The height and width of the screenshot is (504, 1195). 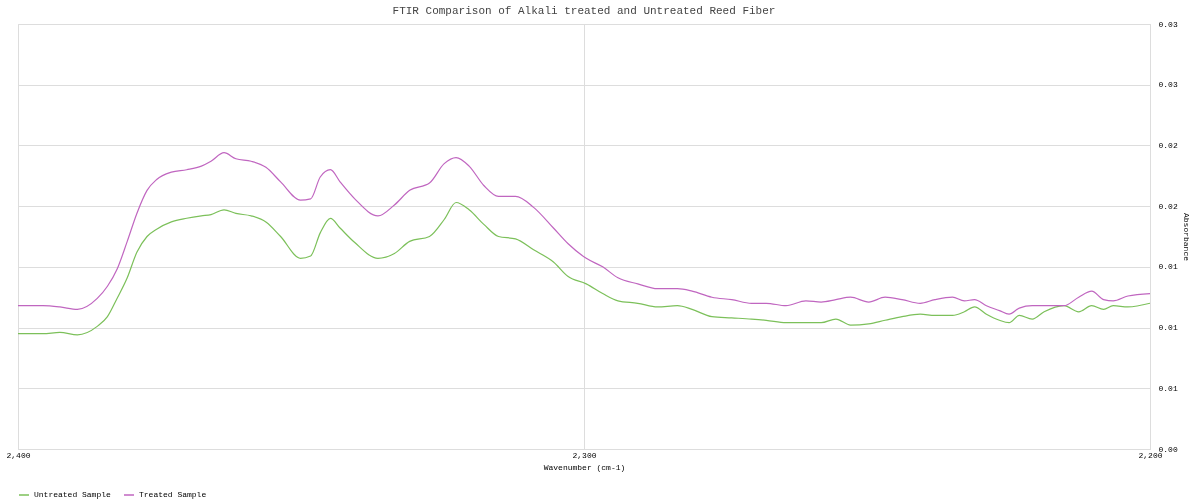 I want to click on legend-label: Untreated Sample, so click(x=73, y=494).